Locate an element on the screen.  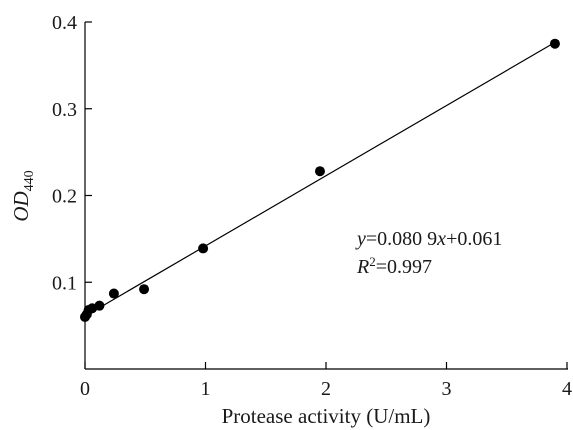
y-tick-label: 0.4 is located at coordinates (64, 23).